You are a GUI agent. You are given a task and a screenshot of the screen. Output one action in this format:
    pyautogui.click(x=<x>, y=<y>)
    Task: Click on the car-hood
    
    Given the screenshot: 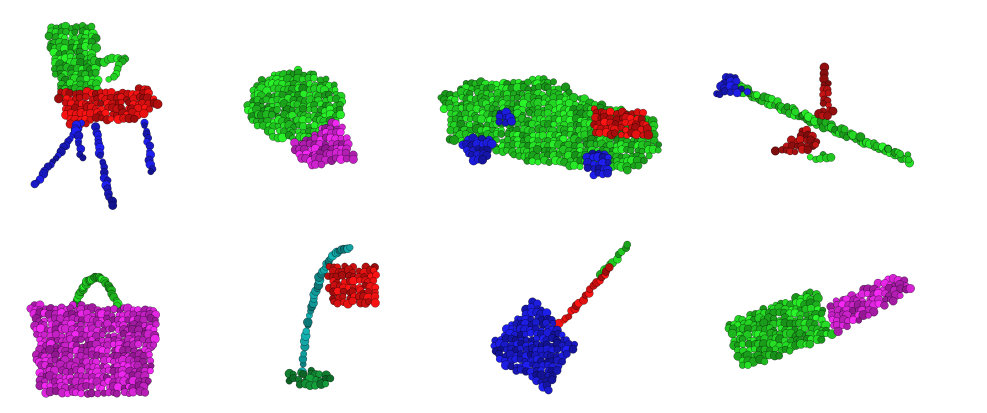 What is the action you would take?
    pyautogui.click(x=622, y=122)
    